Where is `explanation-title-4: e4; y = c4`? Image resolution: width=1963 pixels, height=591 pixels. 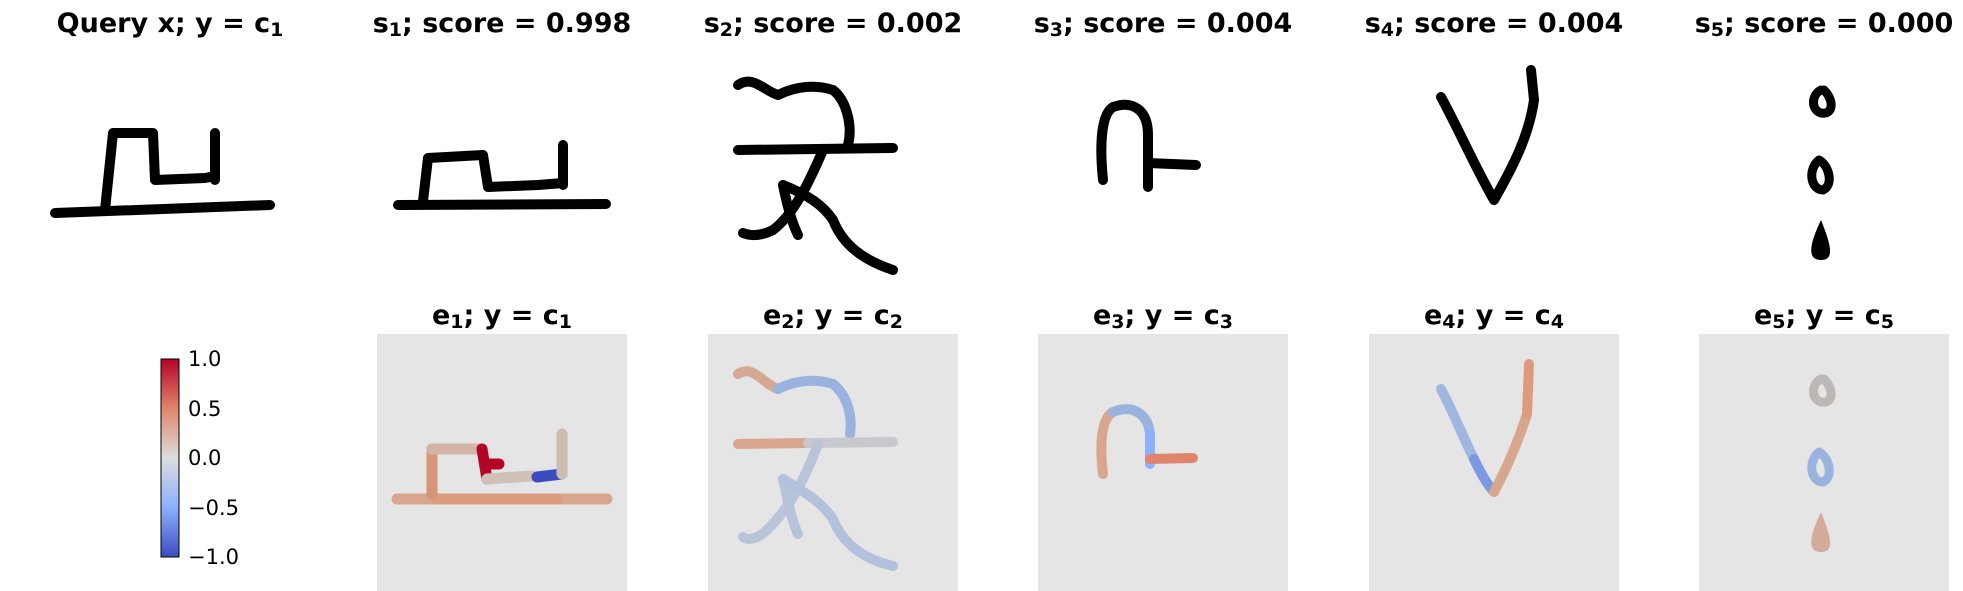 explanation-title-4: e4; y = c4 is located at coordinates (1494, 316).